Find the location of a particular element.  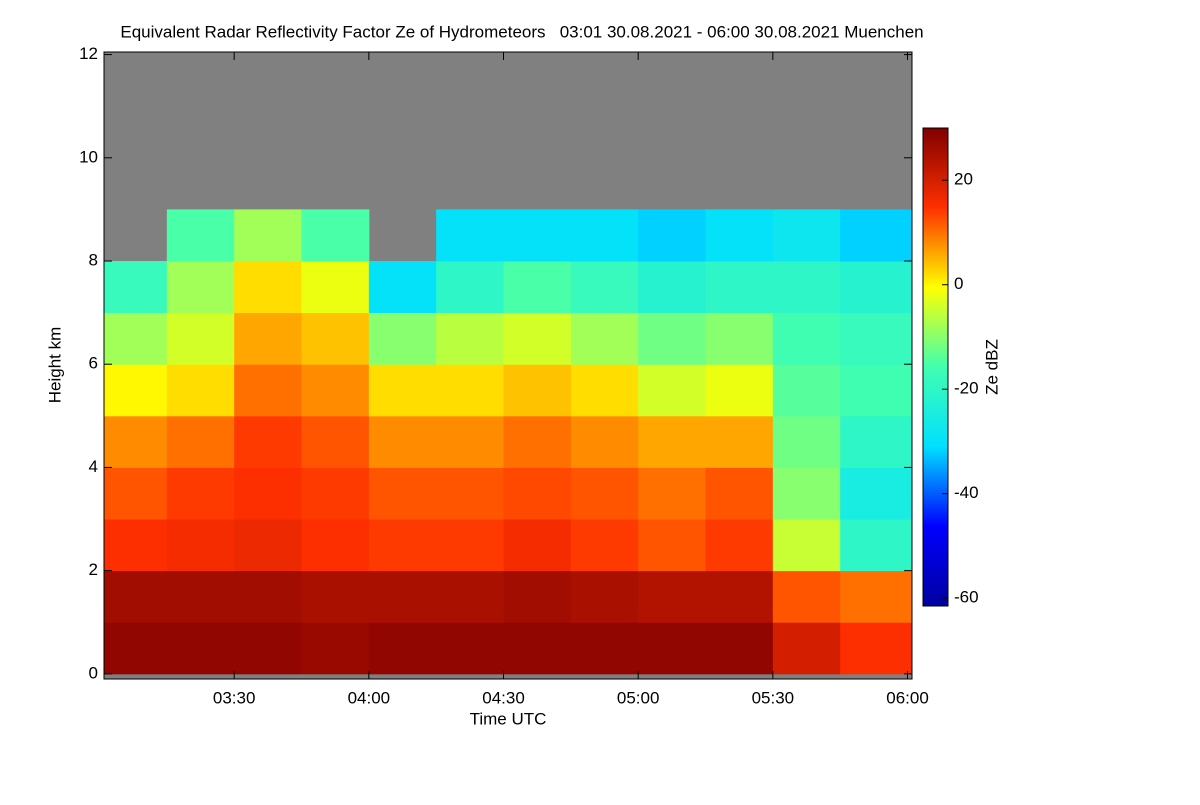

y-tick-label: 4 is located at coordinates (93, 466).